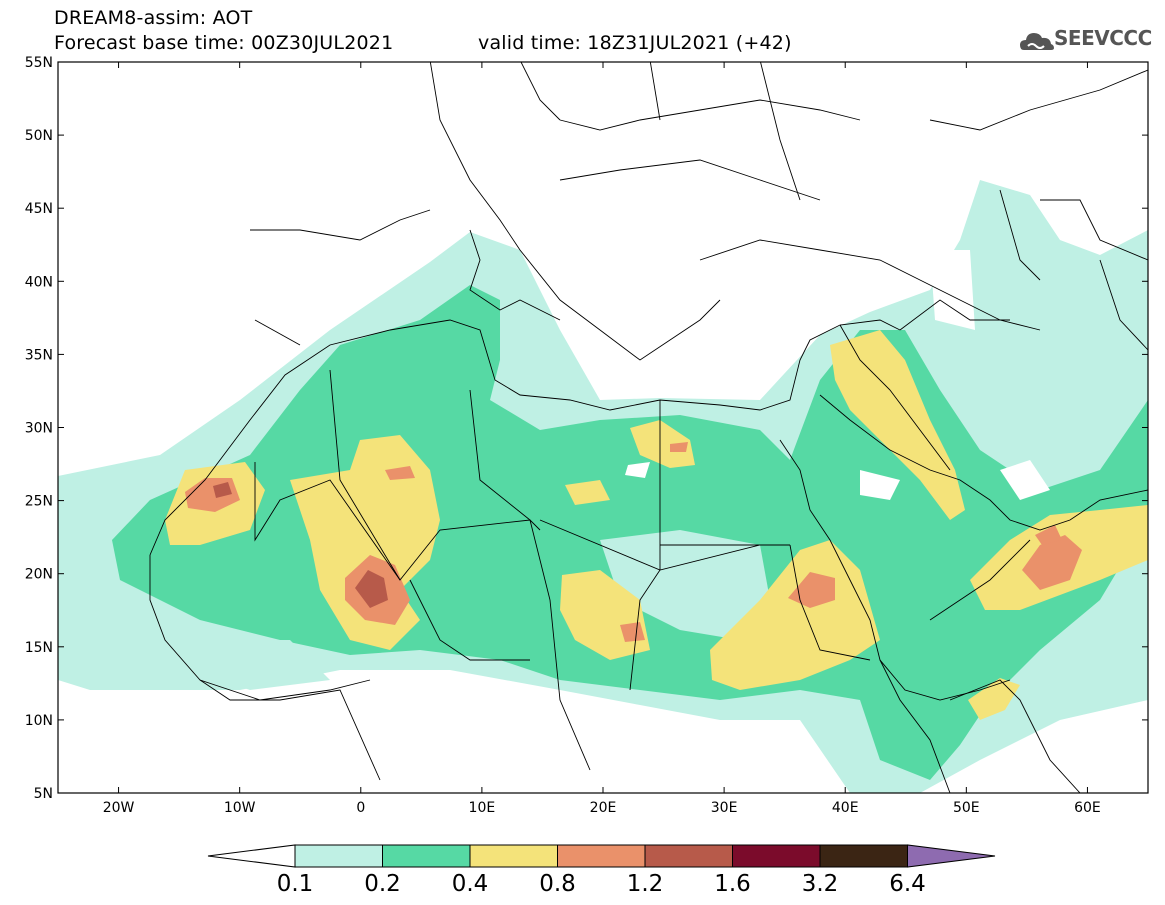 The width and height of the screenshot is (1165, 905). What do you see at coordinates (39, 575) in the screenshot?
I see `lat-tick-label: 20N` at bounding box center [39, 575].